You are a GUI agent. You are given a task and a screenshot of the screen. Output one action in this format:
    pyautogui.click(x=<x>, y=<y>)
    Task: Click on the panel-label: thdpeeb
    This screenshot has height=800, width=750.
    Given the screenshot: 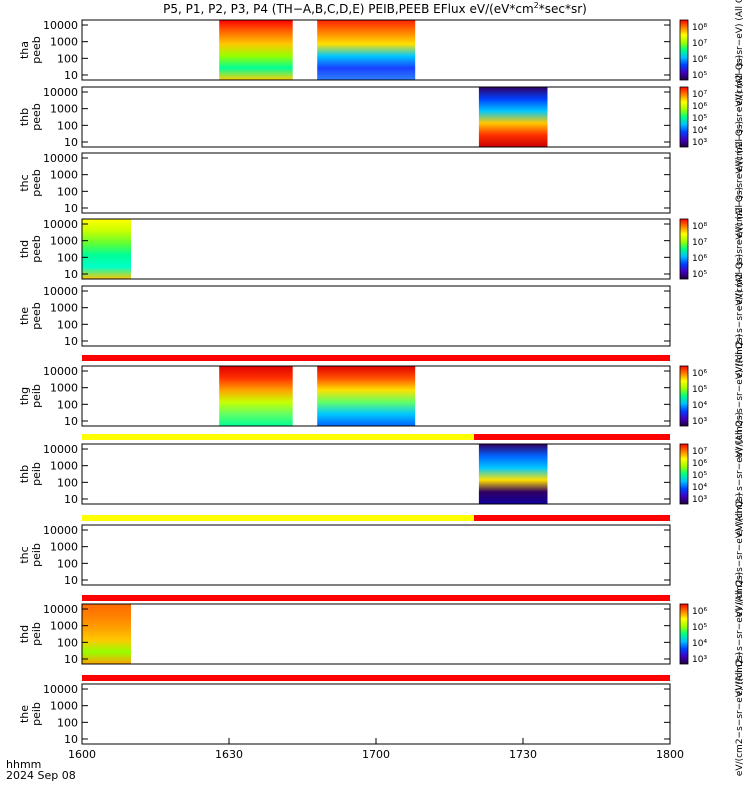 What is the action you would take?
    pyautogui.click(x=30, y=249)
    